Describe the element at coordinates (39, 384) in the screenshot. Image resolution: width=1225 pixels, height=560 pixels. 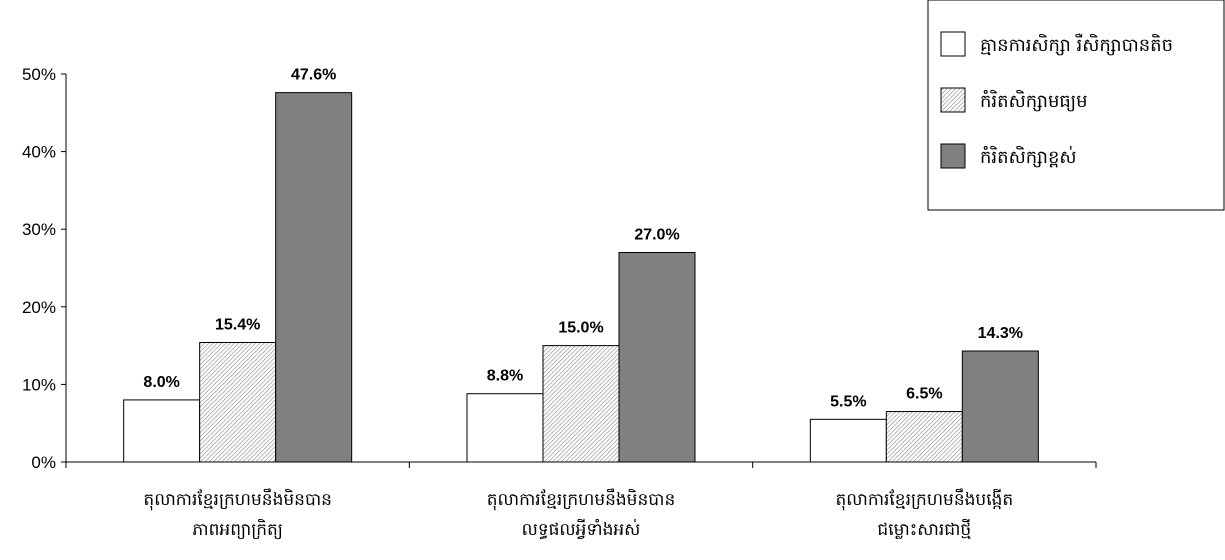
I see `y-tick-label: 10%` at that location.